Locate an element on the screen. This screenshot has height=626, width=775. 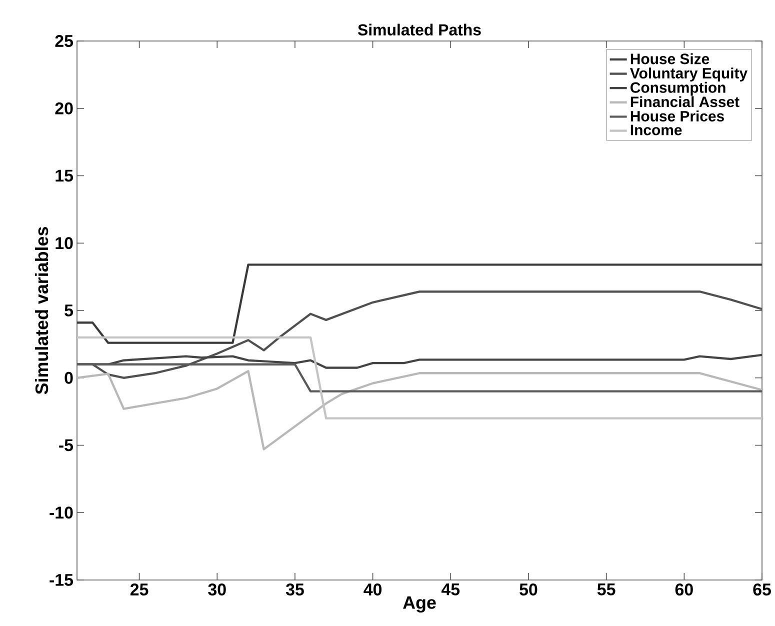
legend-label: House Prices is located at coordinates (677, 116).